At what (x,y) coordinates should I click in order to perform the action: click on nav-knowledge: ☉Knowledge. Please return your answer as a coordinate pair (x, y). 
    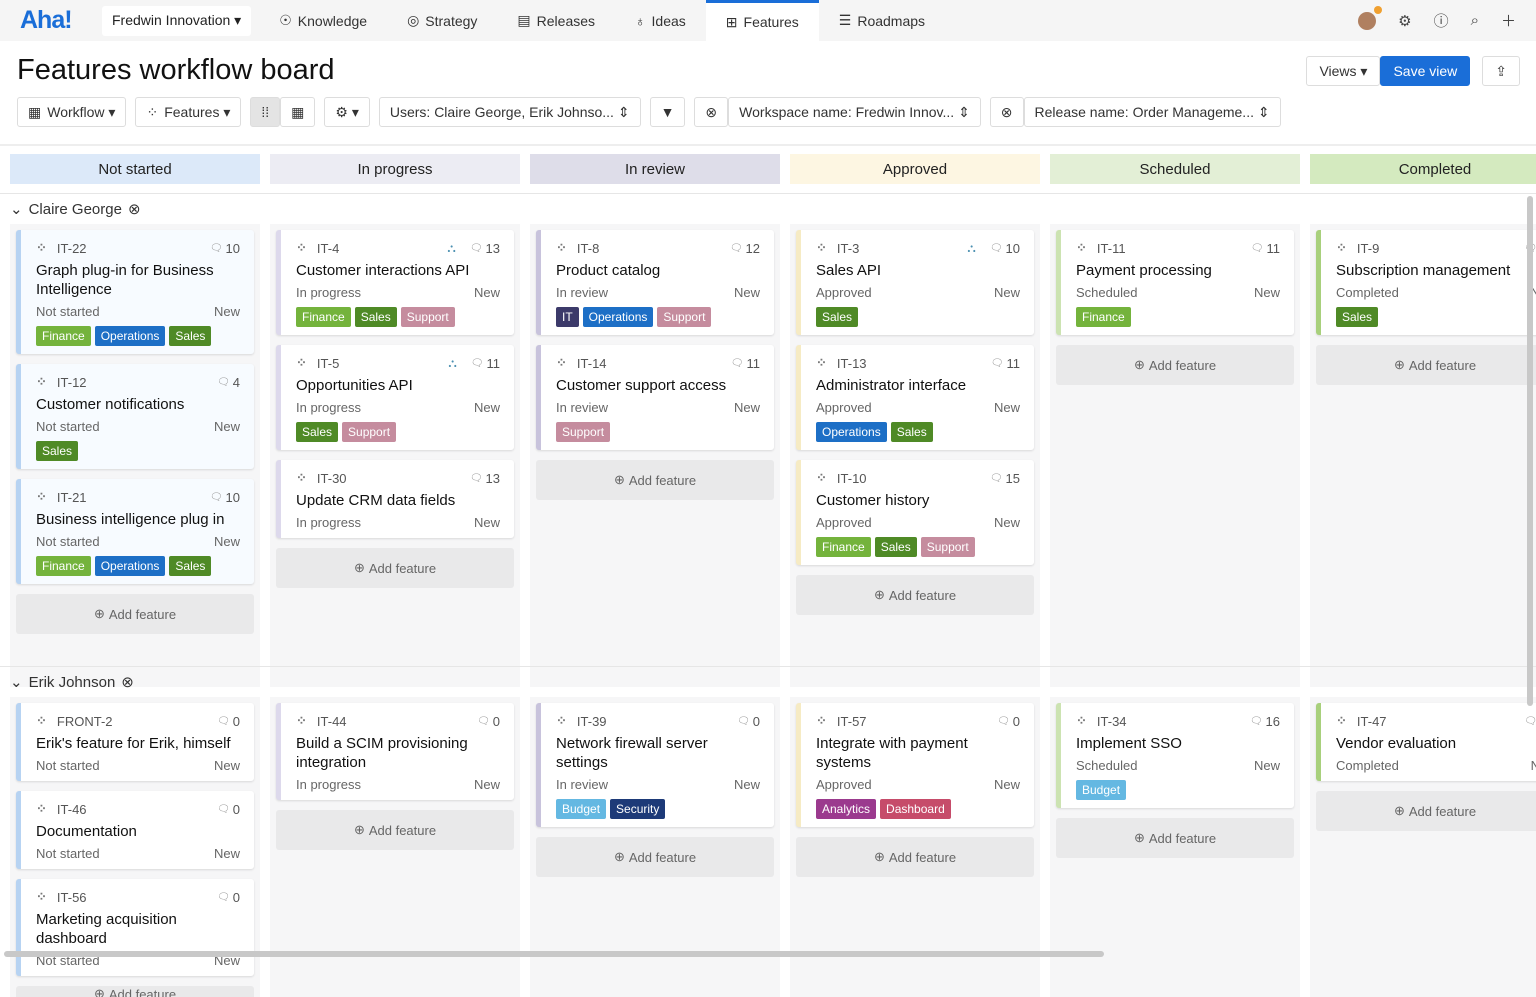
    Looking at the image, I should click on (323, 20).